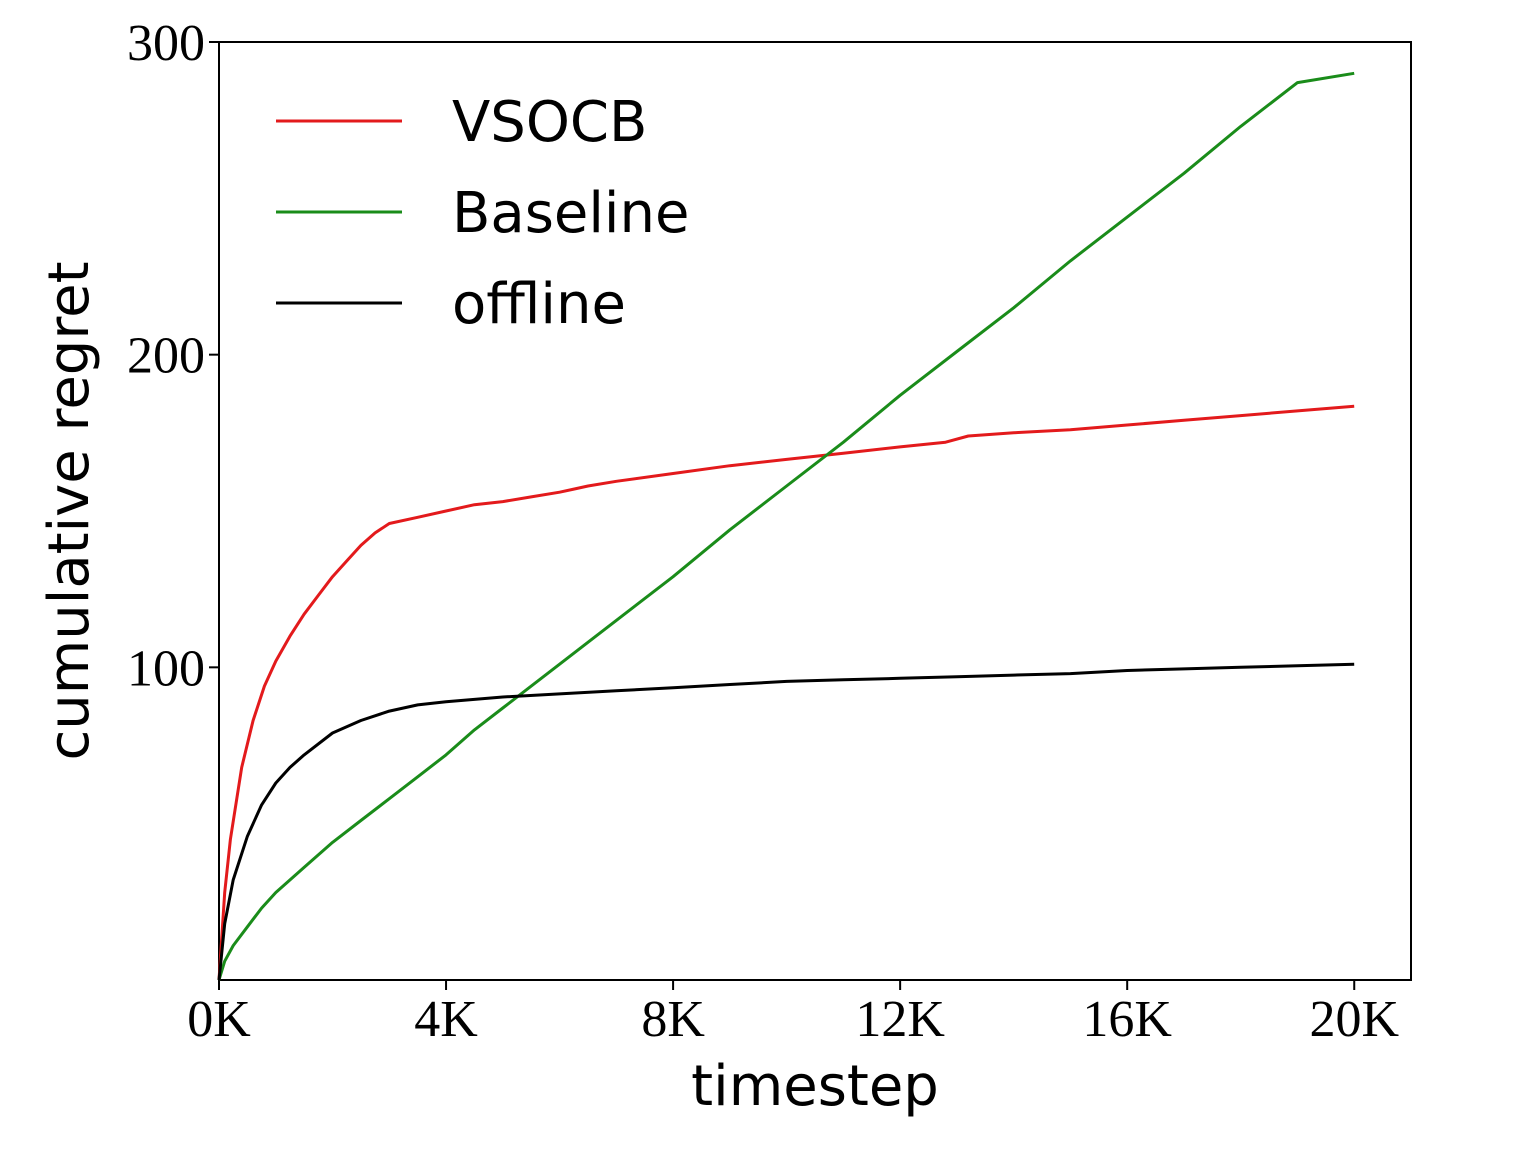  What do you see at coordinates (166, 356) in the screenshot?
I see `y-tick-label: 200` at bounding box center [166, 356].